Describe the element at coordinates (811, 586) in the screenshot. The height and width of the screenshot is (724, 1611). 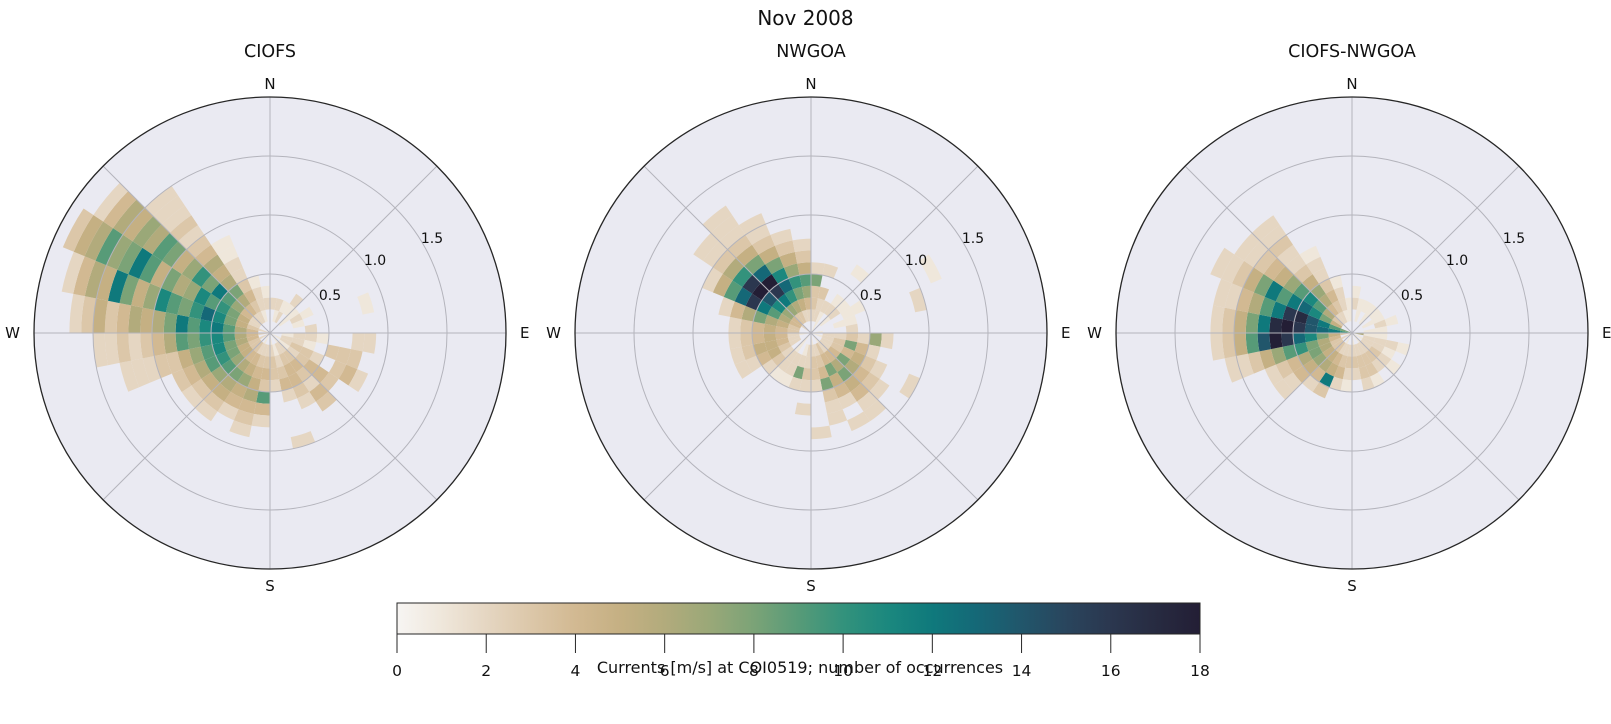
I see `compass-label-s: S` at that location.